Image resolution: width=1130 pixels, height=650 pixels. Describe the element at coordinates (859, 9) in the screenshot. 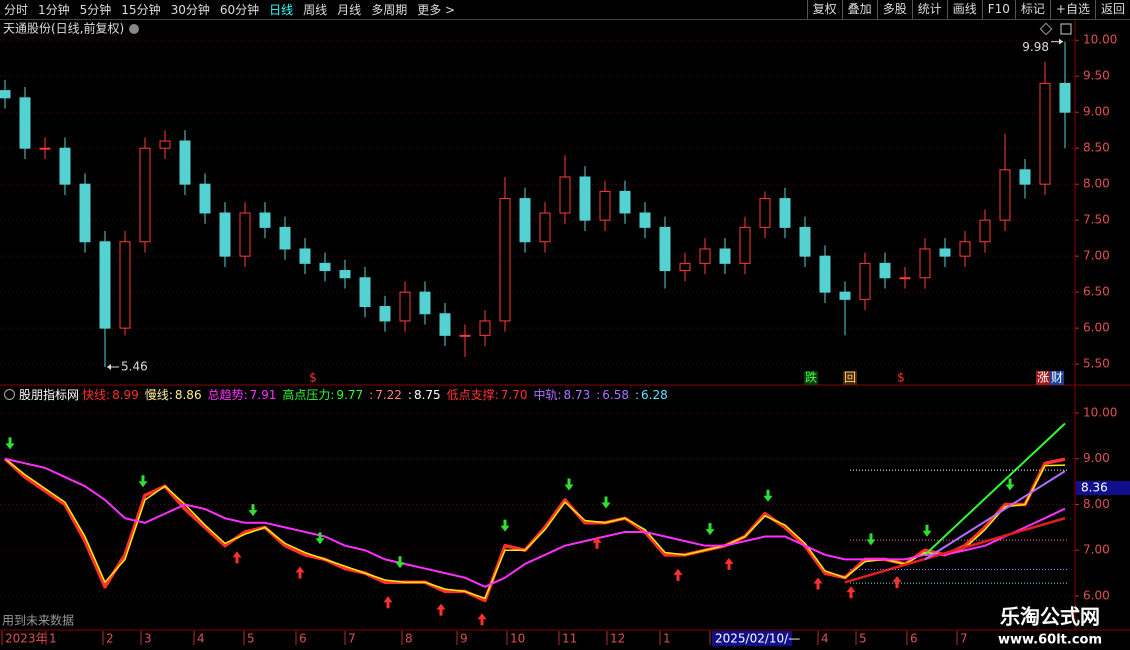

I see `toolbar-button: 叠加` at that location.